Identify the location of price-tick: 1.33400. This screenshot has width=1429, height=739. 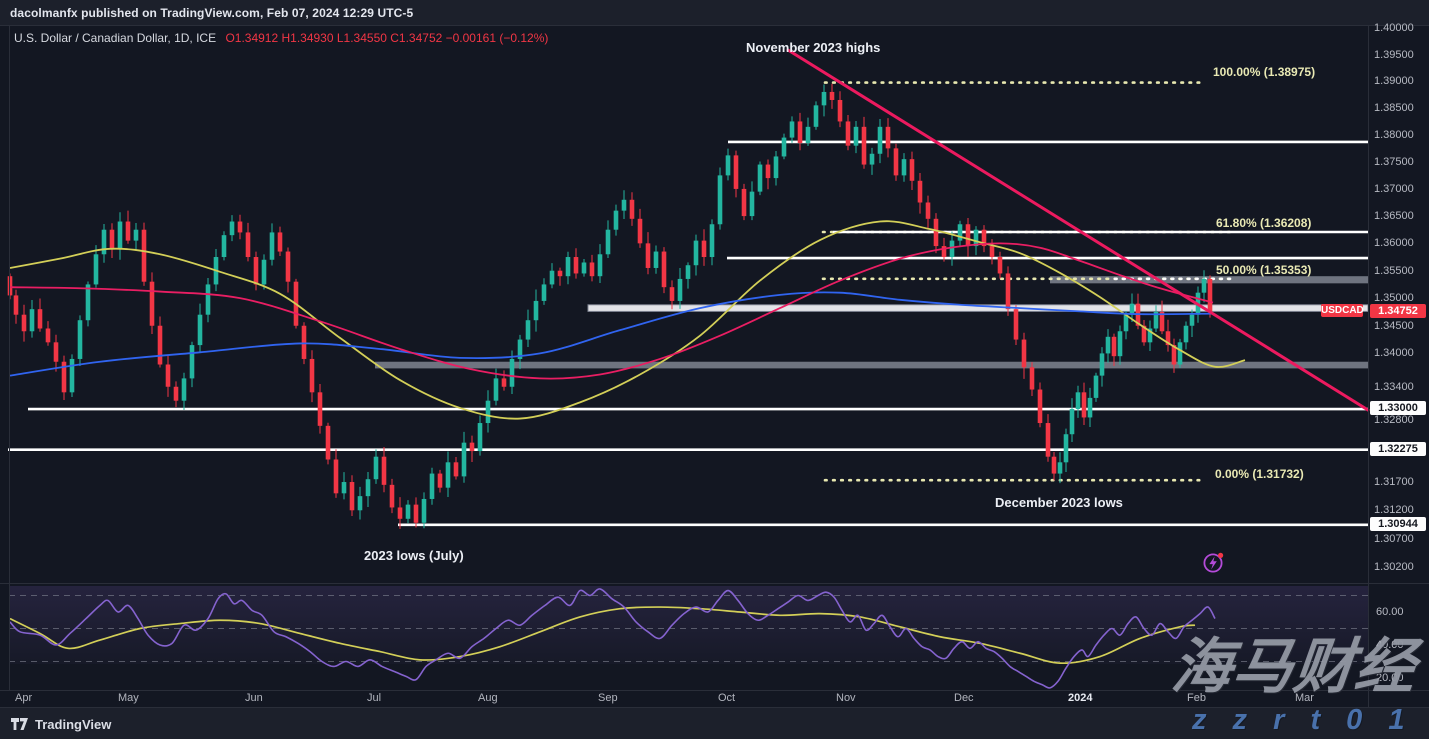
(1394, 386).